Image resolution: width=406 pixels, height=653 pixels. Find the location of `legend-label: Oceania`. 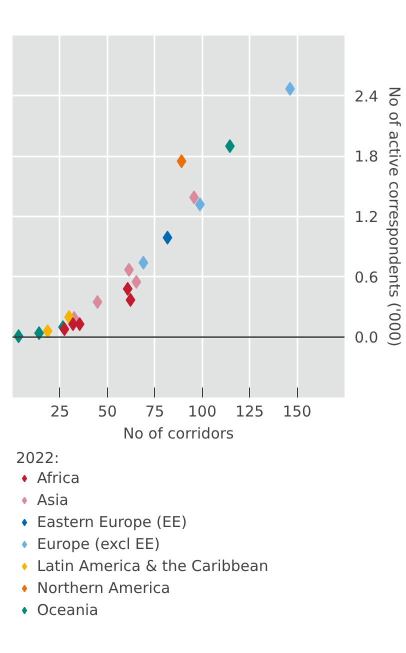

legend-label: Oceania is located at coordinates (67, 610).